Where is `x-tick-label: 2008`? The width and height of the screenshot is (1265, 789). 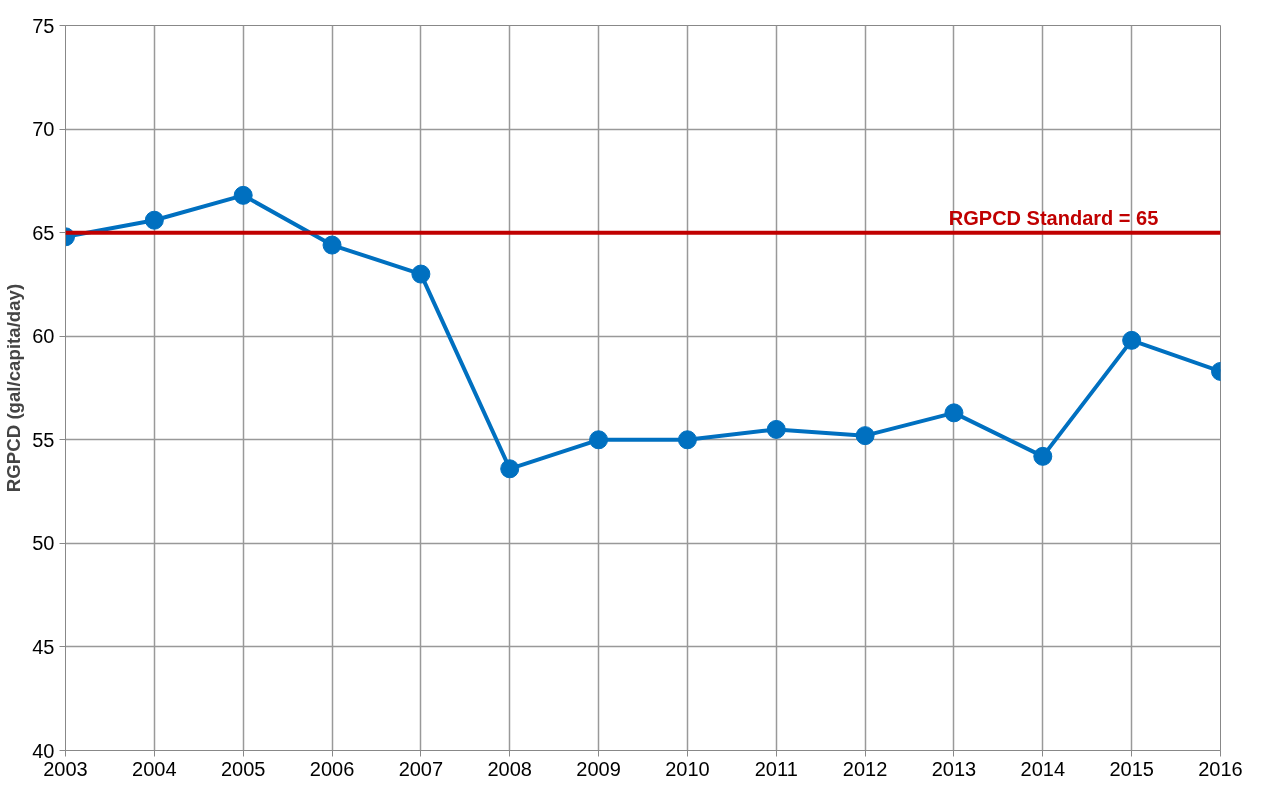 x-tick-label: 2008 is located at coordinates (509, 768).